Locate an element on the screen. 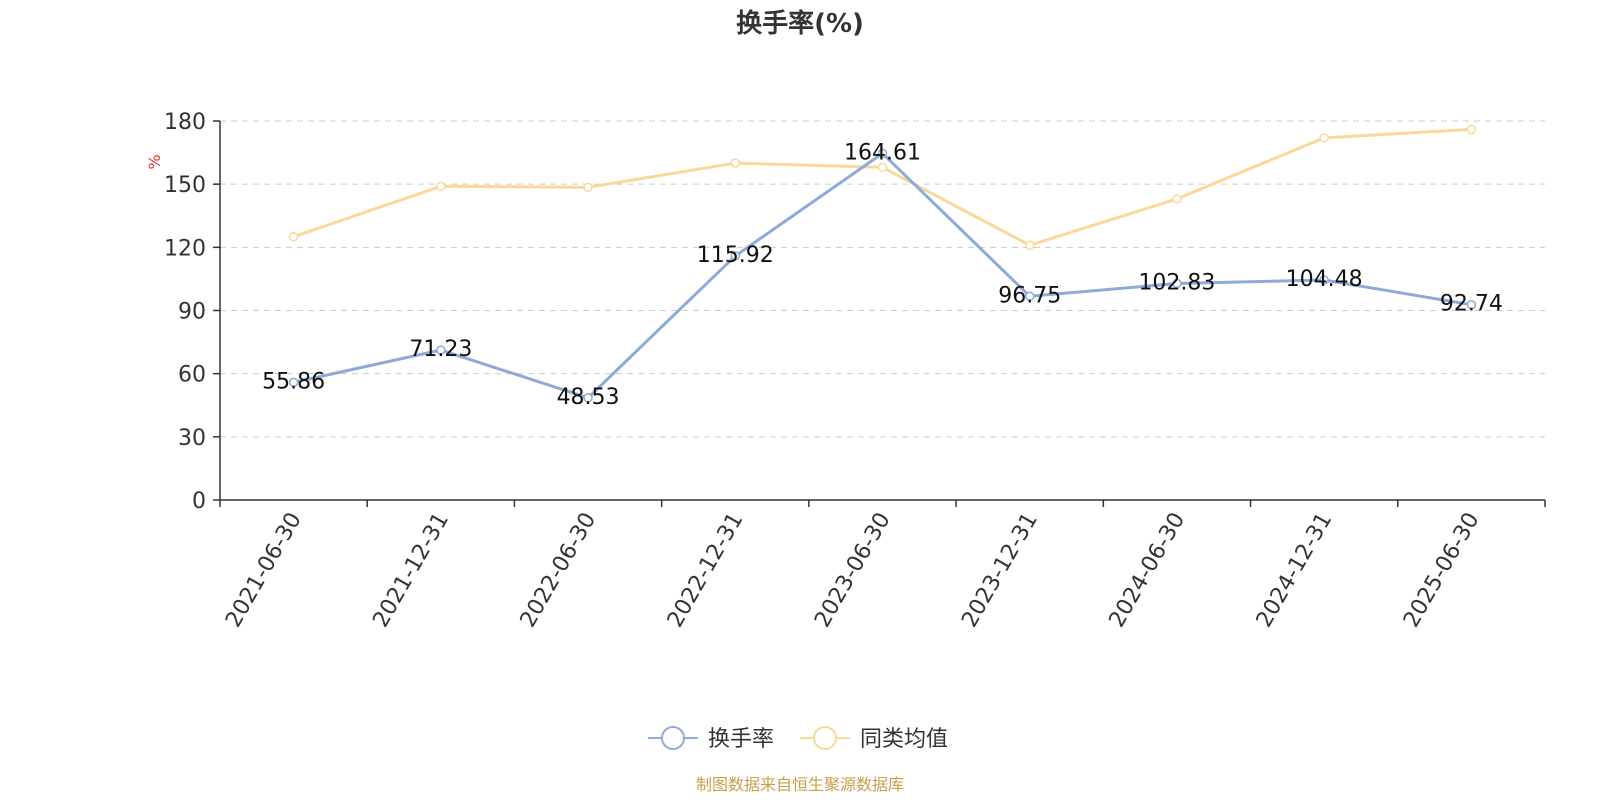 Image resolution: width=1600 pixels, height=800 pixels. data-label: 115.92 is located at coordinates (735, 255).